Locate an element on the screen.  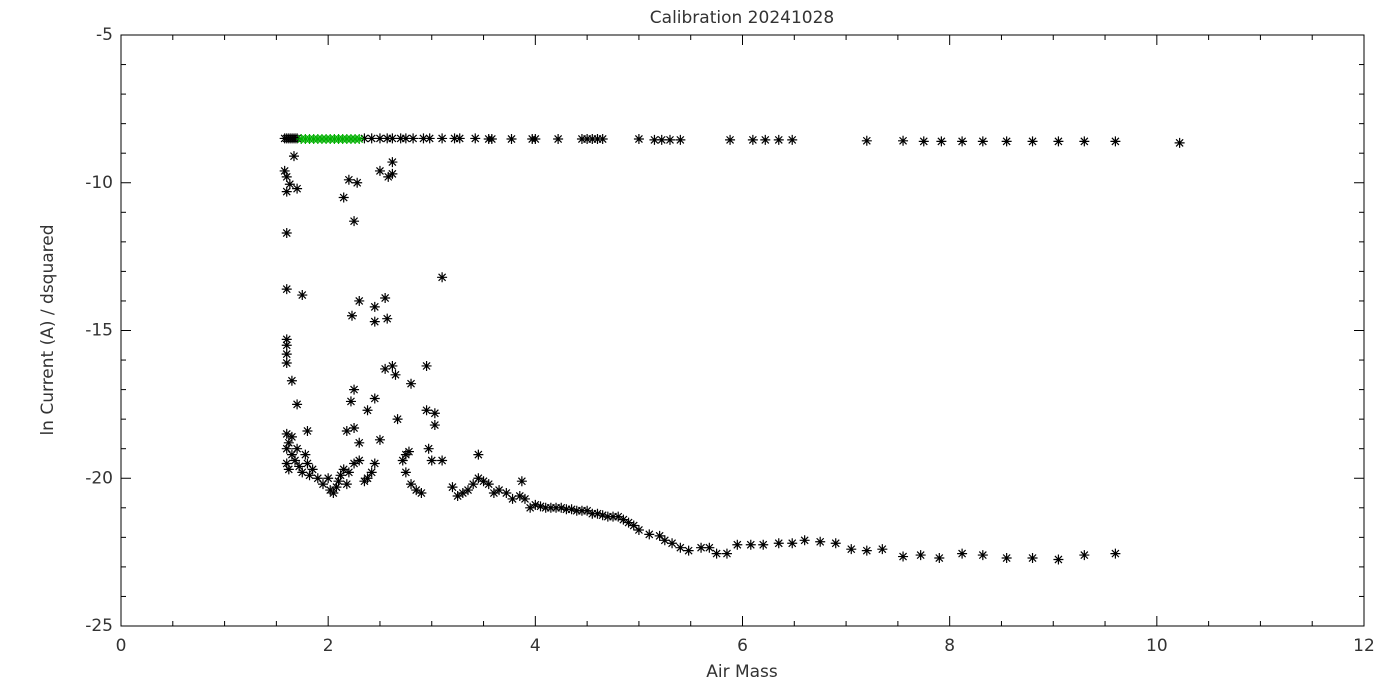
y-tick-label: -10 is located at coordinates (99, 183).